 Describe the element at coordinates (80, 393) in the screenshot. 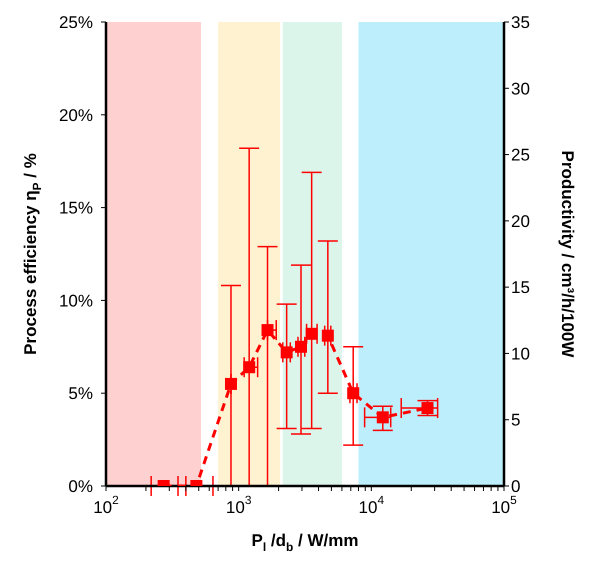

I see `y-tick-label: 5%` at that location.